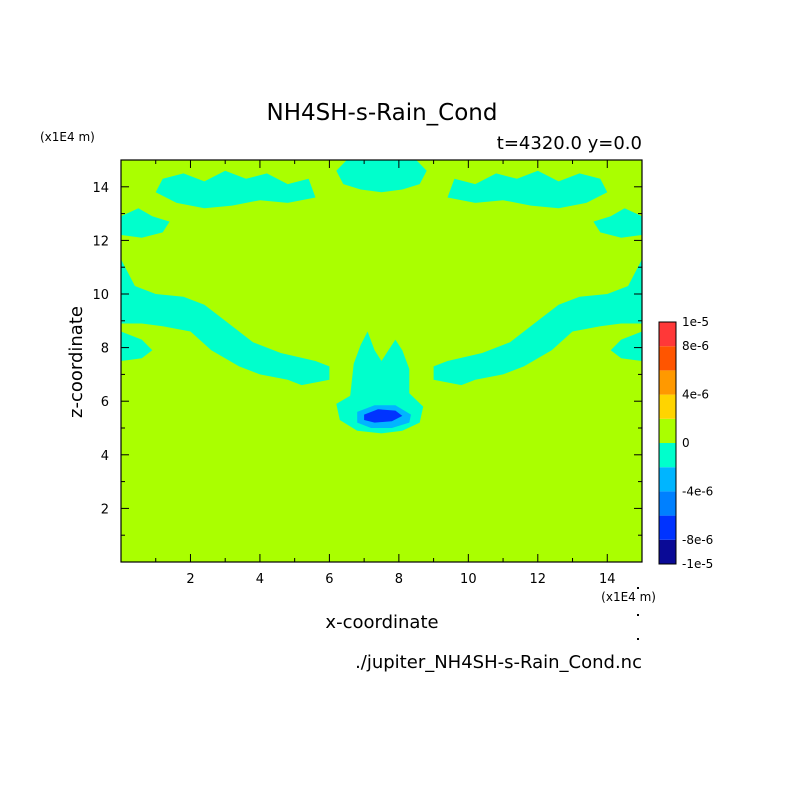 The height and width of the screenshot is (804, 804). Describe the element at coordinates (105, 456) in the screenshot. I see `y-tick-label: 4` at that location.